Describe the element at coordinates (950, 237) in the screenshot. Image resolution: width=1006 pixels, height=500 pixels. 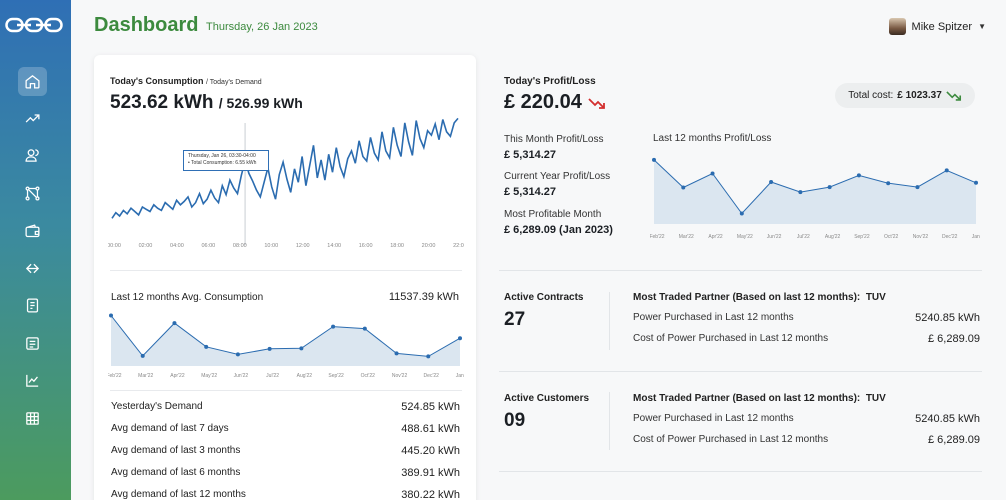
I see `x-tick-label: Dec'22` at that location.